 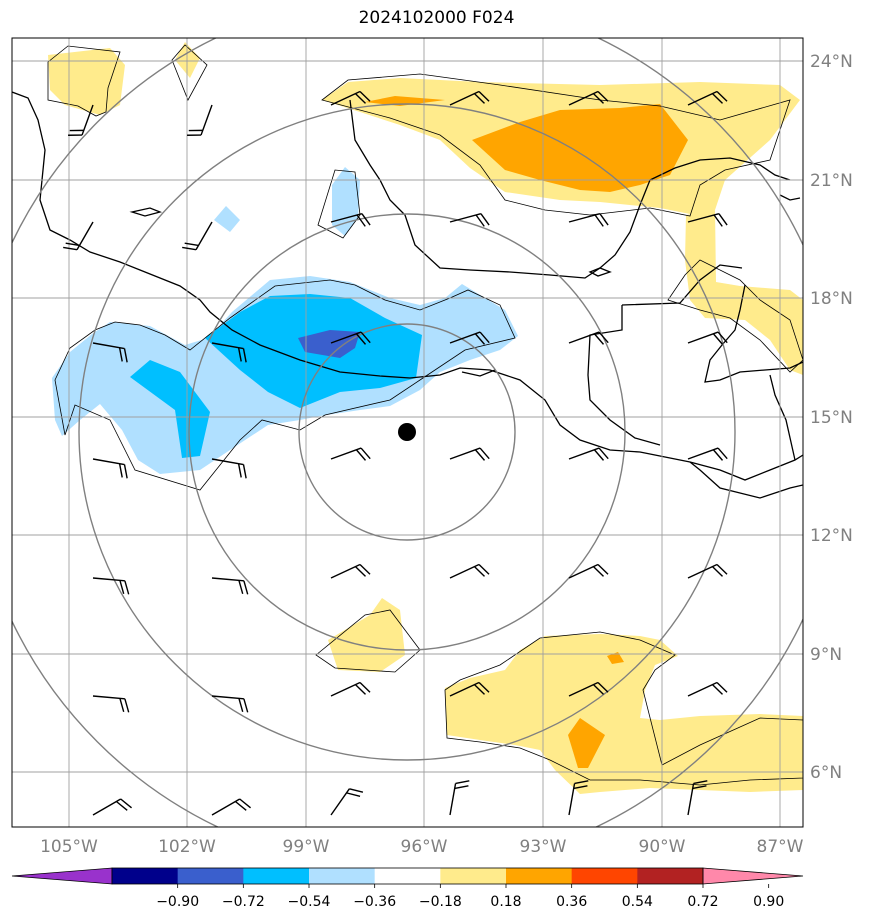 What do you see at coordinates (662, 847) in the screenshot?
I see `lon-label-90w: 90°W` at bounding box center [662, 847].